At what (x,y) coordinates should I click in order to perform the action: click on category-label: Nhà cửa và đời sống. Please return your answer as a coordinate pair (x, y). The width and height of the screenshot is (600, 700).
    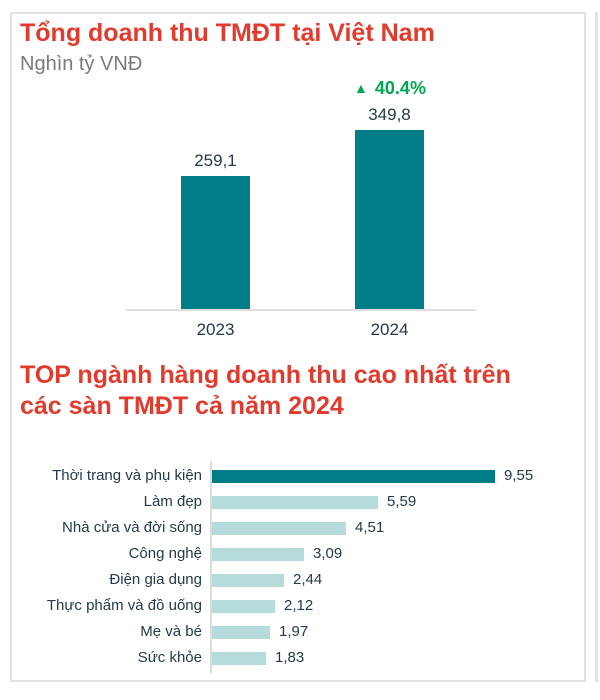
    Looking at the image, I should click on (132, 527).